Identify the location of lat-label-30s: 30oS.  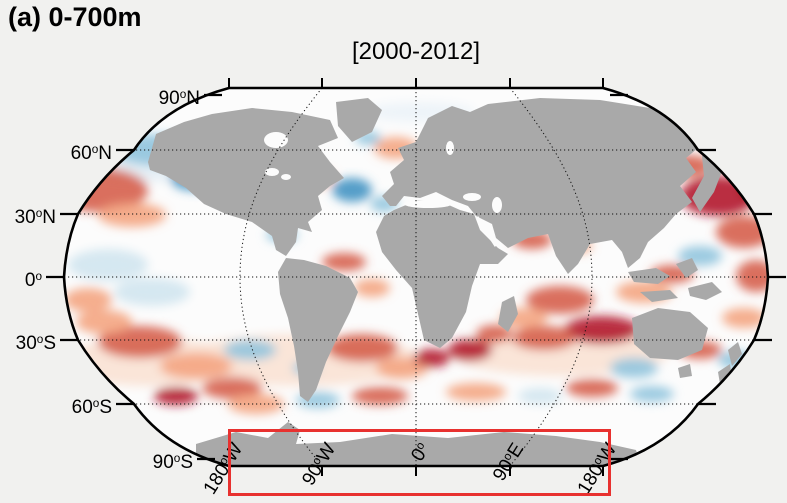
(28, 342).